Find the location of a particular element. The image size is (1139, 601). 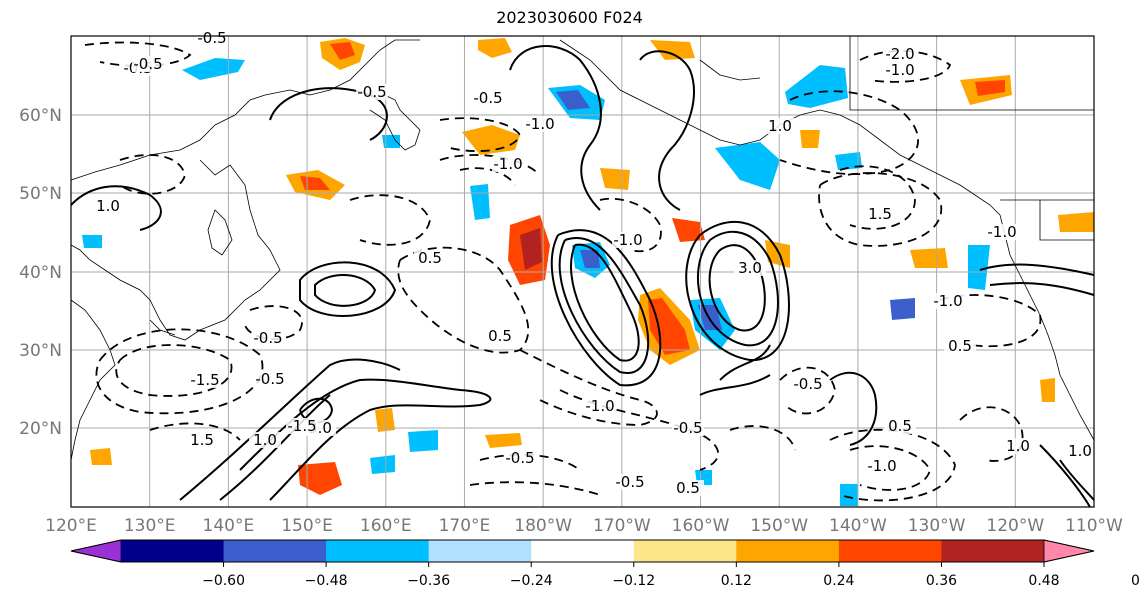

lat-tick-label: 30°N is located at coordinates (40, 351).